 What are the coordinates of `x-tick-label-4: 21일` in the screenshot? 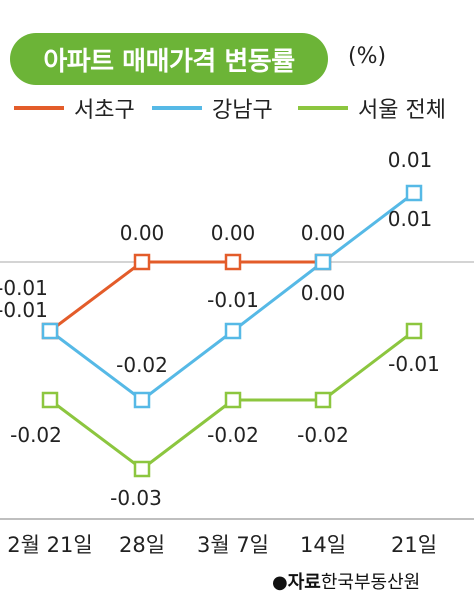 It's located at (414, 545).